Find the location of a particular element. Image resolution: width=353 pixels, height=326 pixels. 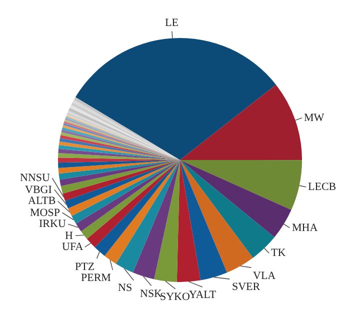

slice-label: MHA is located at coordinates (305, 228).